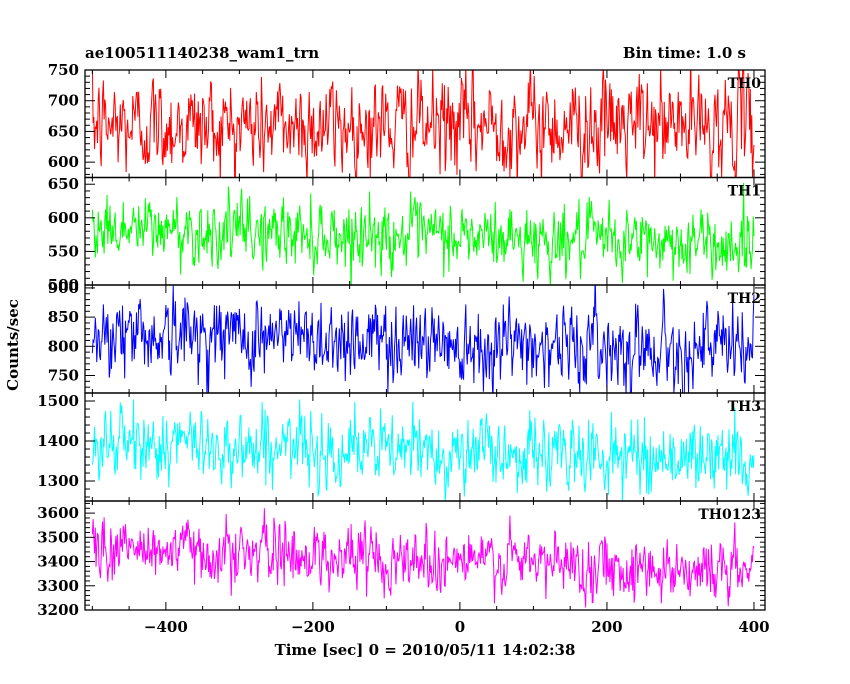 This screenshot has height=684, width=850. What do you see at coordinates (63, 375) in the screenshot?
I see `y-tick-label-th2: 750` at bounding box center [63, 375].